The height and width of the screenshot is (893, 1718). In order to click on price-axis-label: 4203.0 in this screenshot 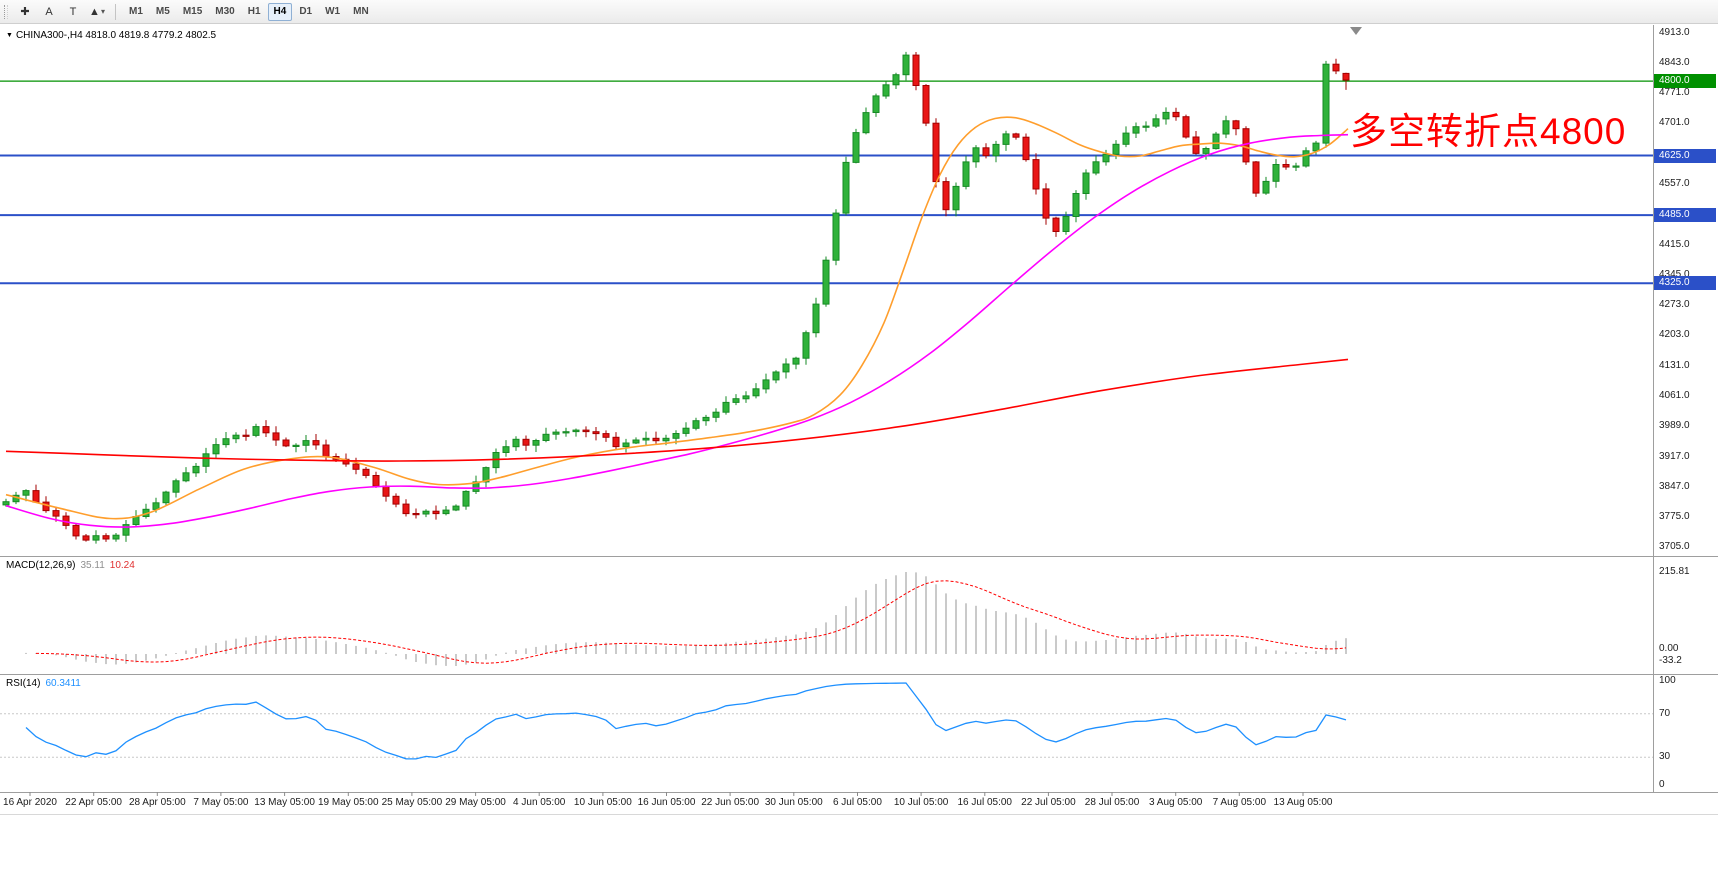, I will do `click(1674, 335)`.